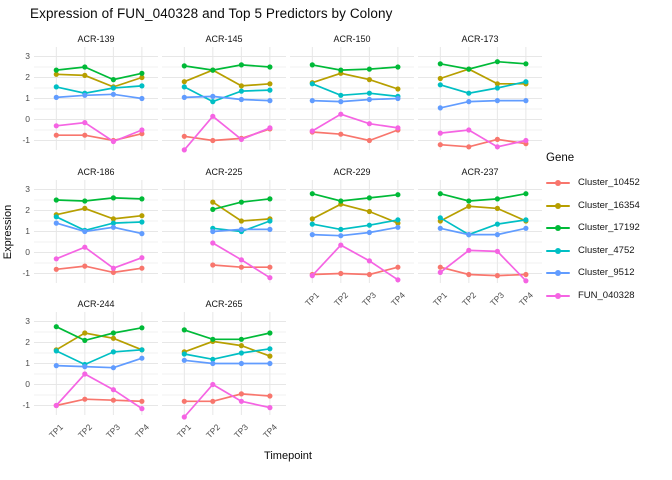 The width and height of the screenshot is (672, 480). I want to click on x-tick-label: TP3, so click(497, 299).